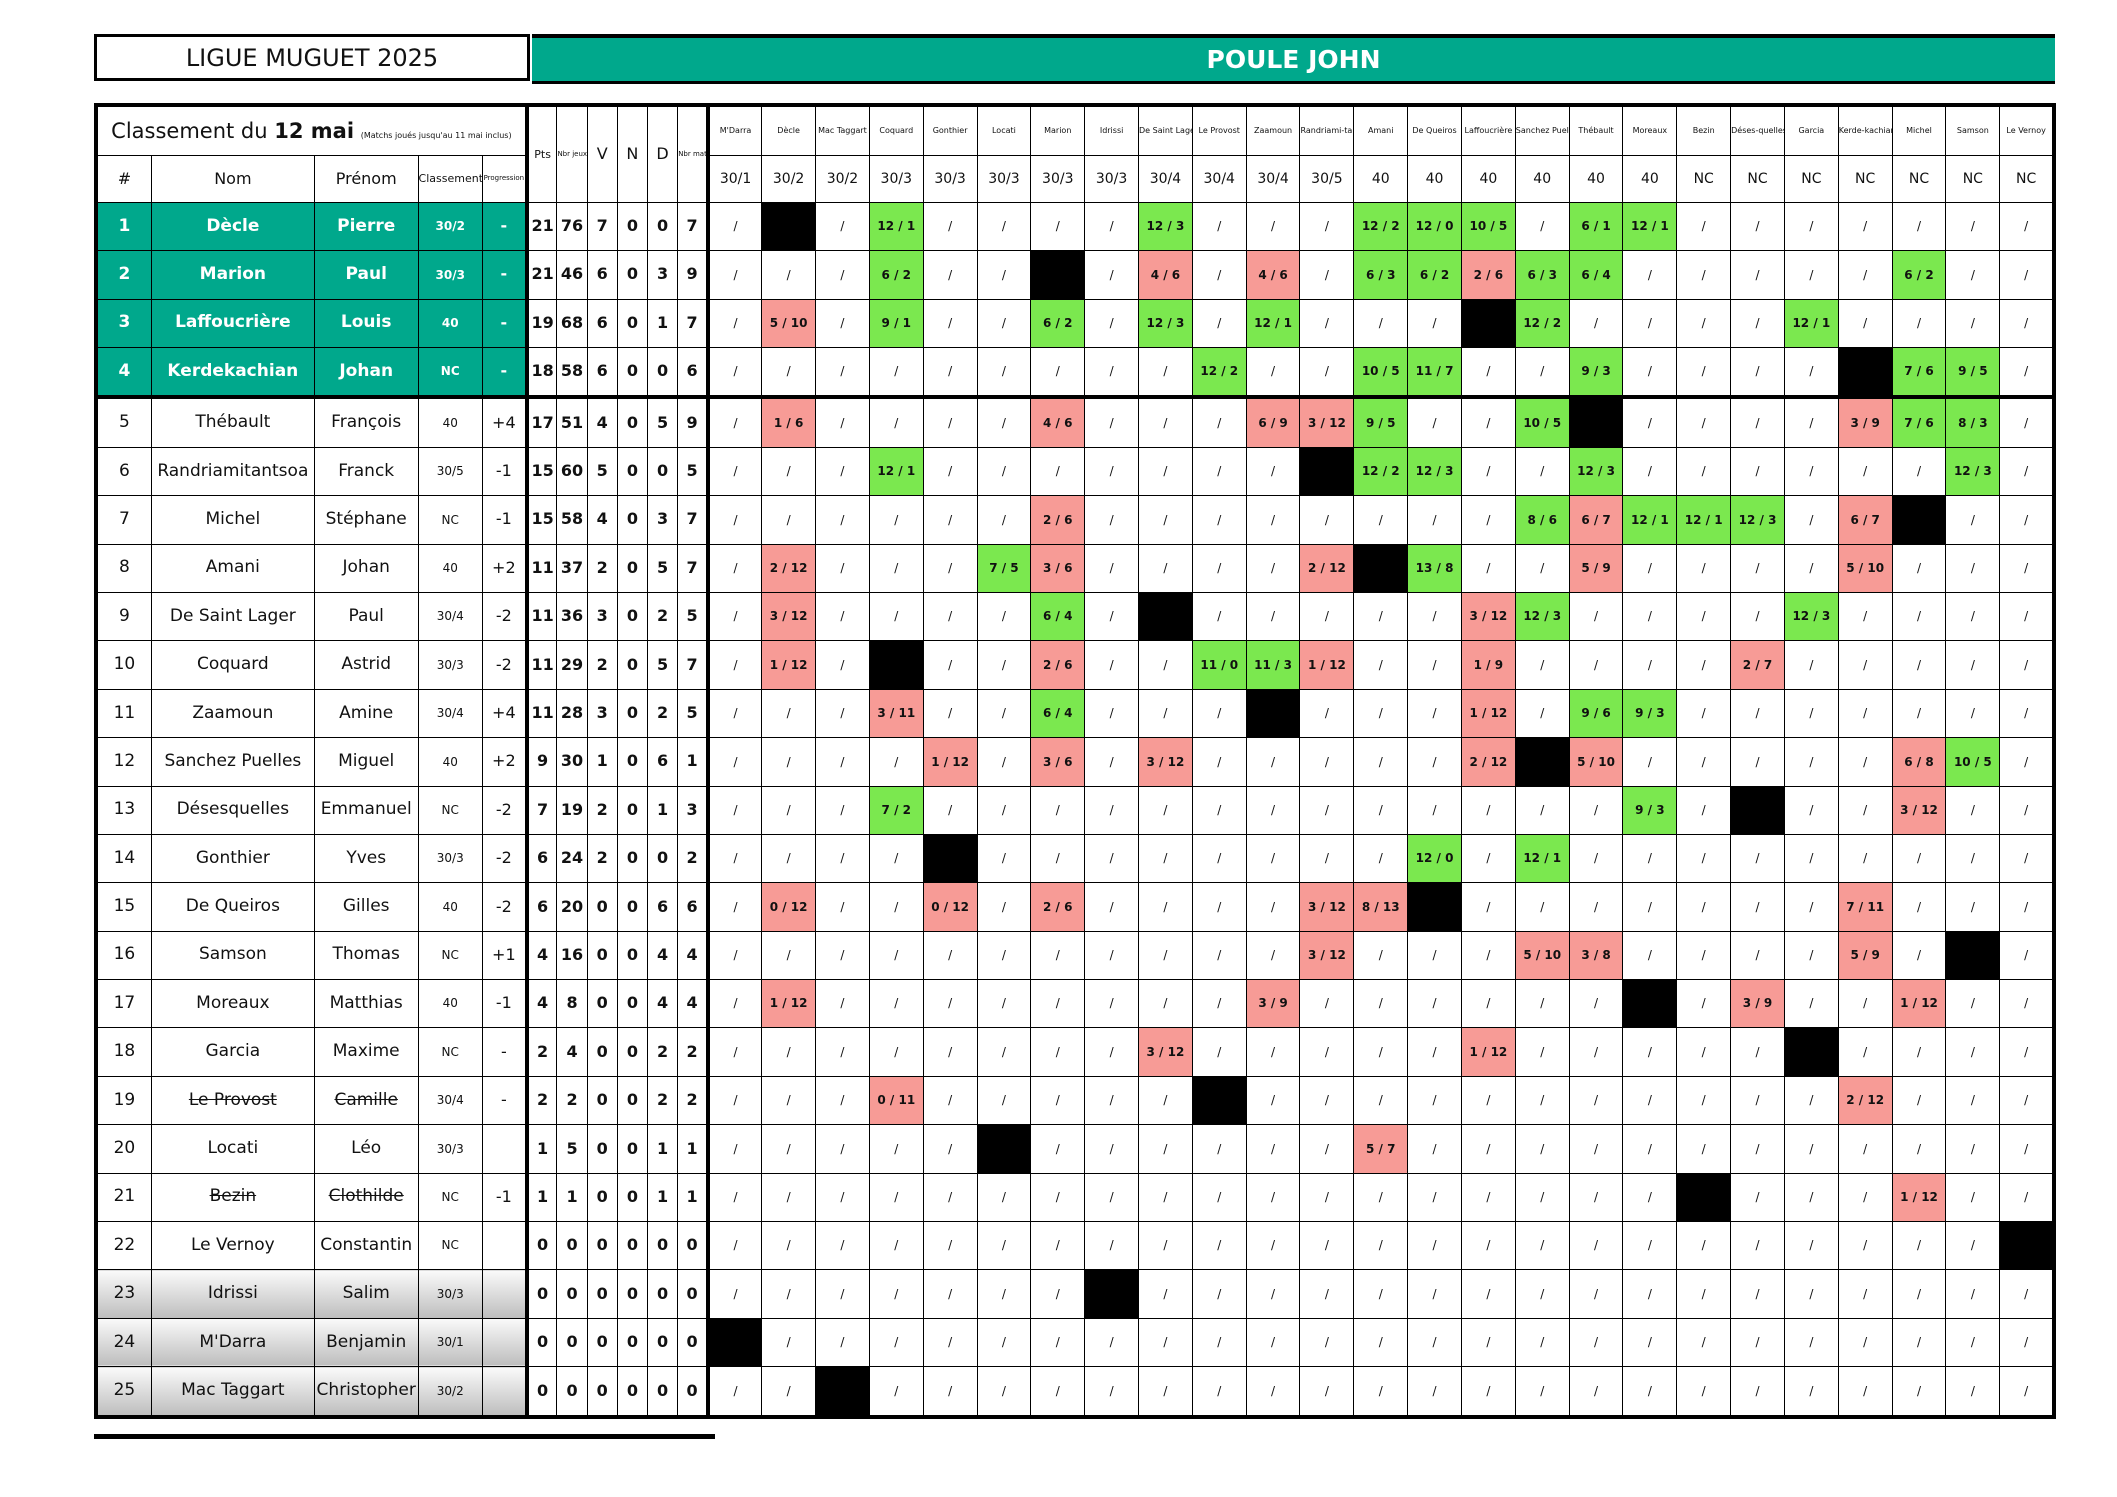 This screenshot has height=1497, width=2117. Describe the element at coordinates (1704, 130) in the screenshot. I see `opponent-header-name: Bezin` at that location.